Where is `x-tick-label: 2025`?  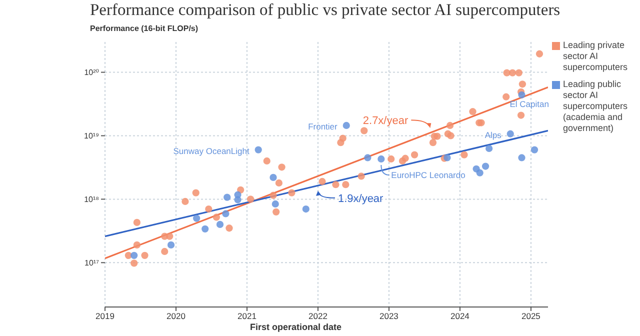
x-tick-label: 2025 is located at coordinates (531, 316).